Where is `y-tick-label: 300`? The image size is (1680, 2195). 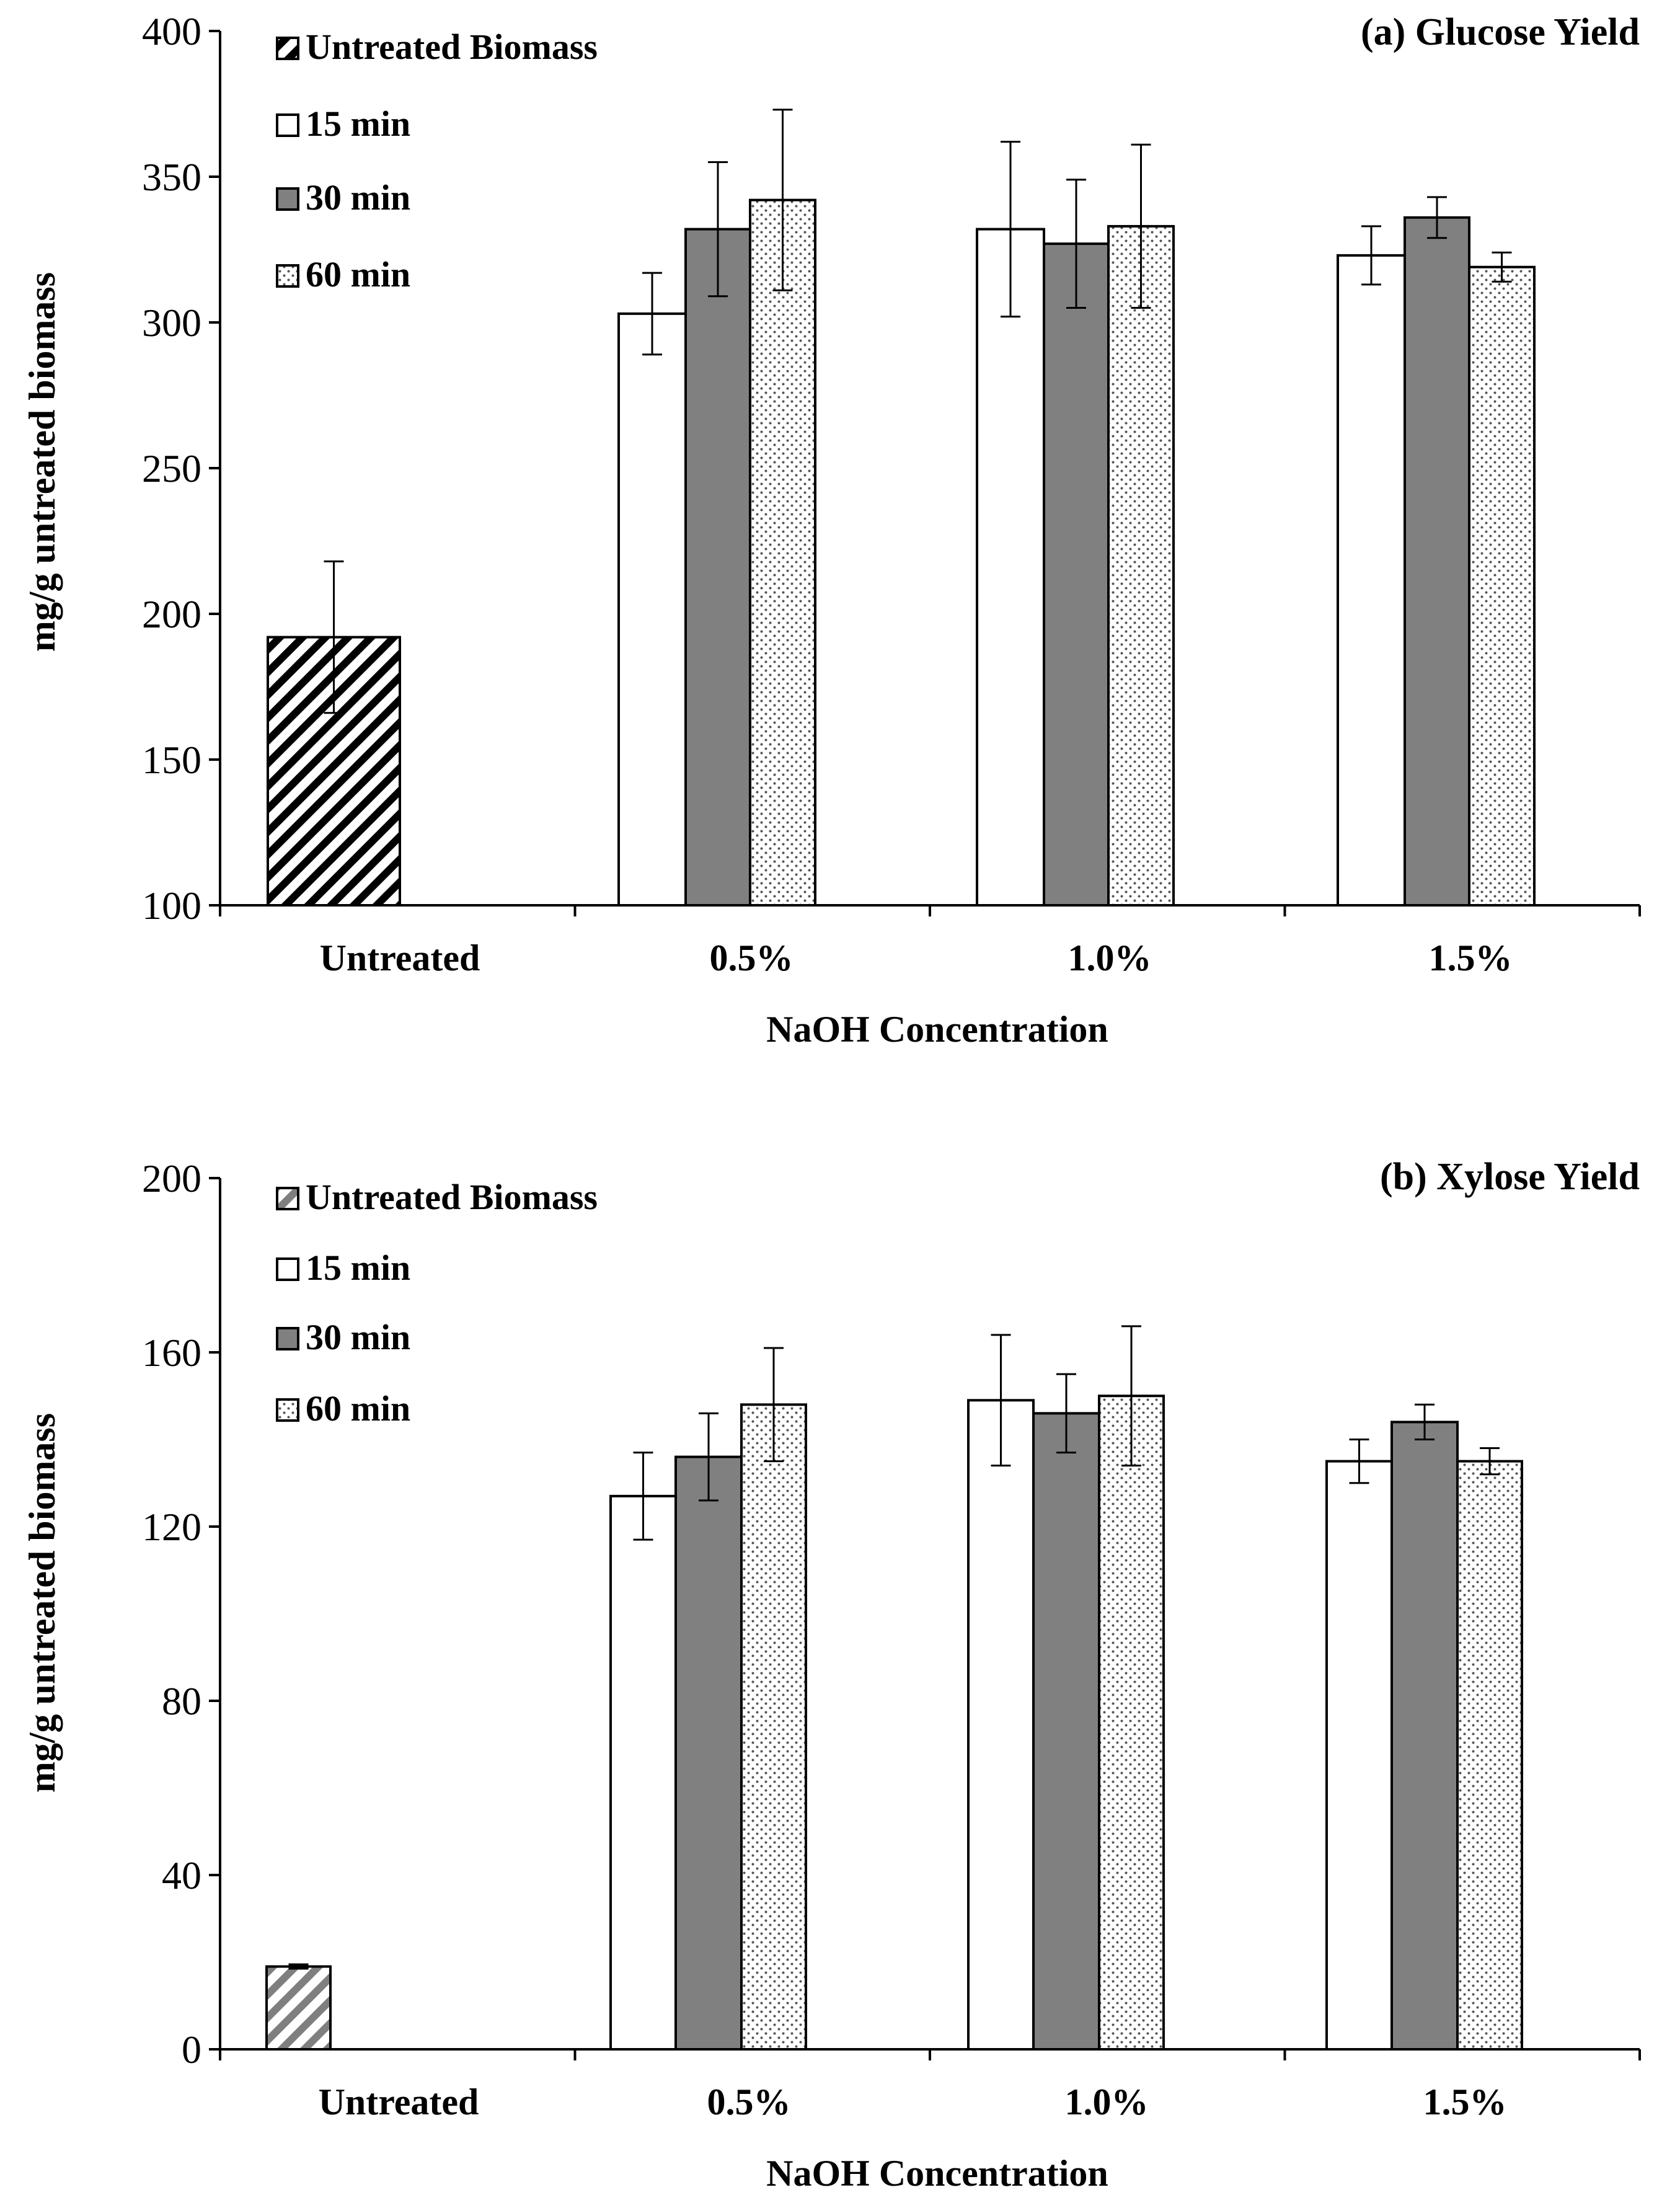
y-tick-label: 300 is located at coordinates (171, 323).